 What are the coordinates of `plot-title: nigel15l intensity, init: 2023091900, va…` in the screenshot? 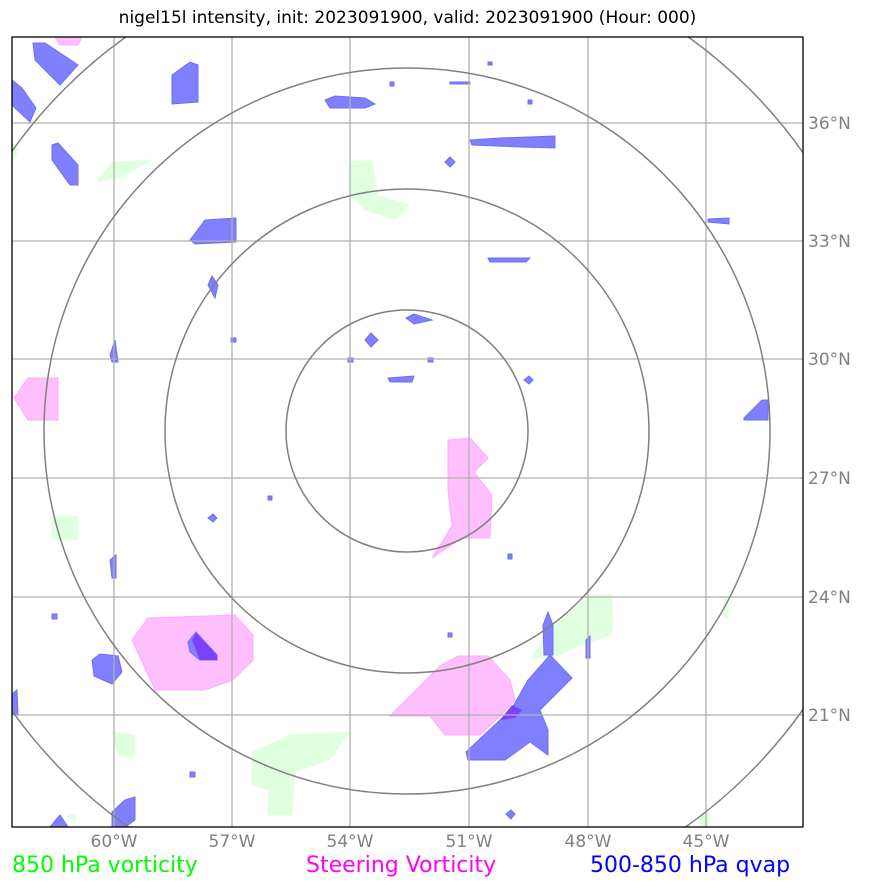 It's located at (407, 18).